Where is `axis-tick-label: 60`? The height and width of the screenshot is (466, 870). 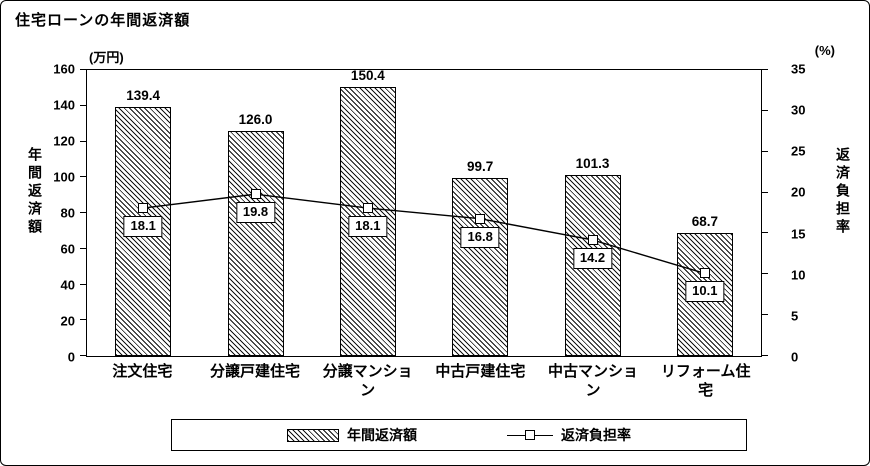
axis-tick-label: 60 is located at coordinates (67, 249).